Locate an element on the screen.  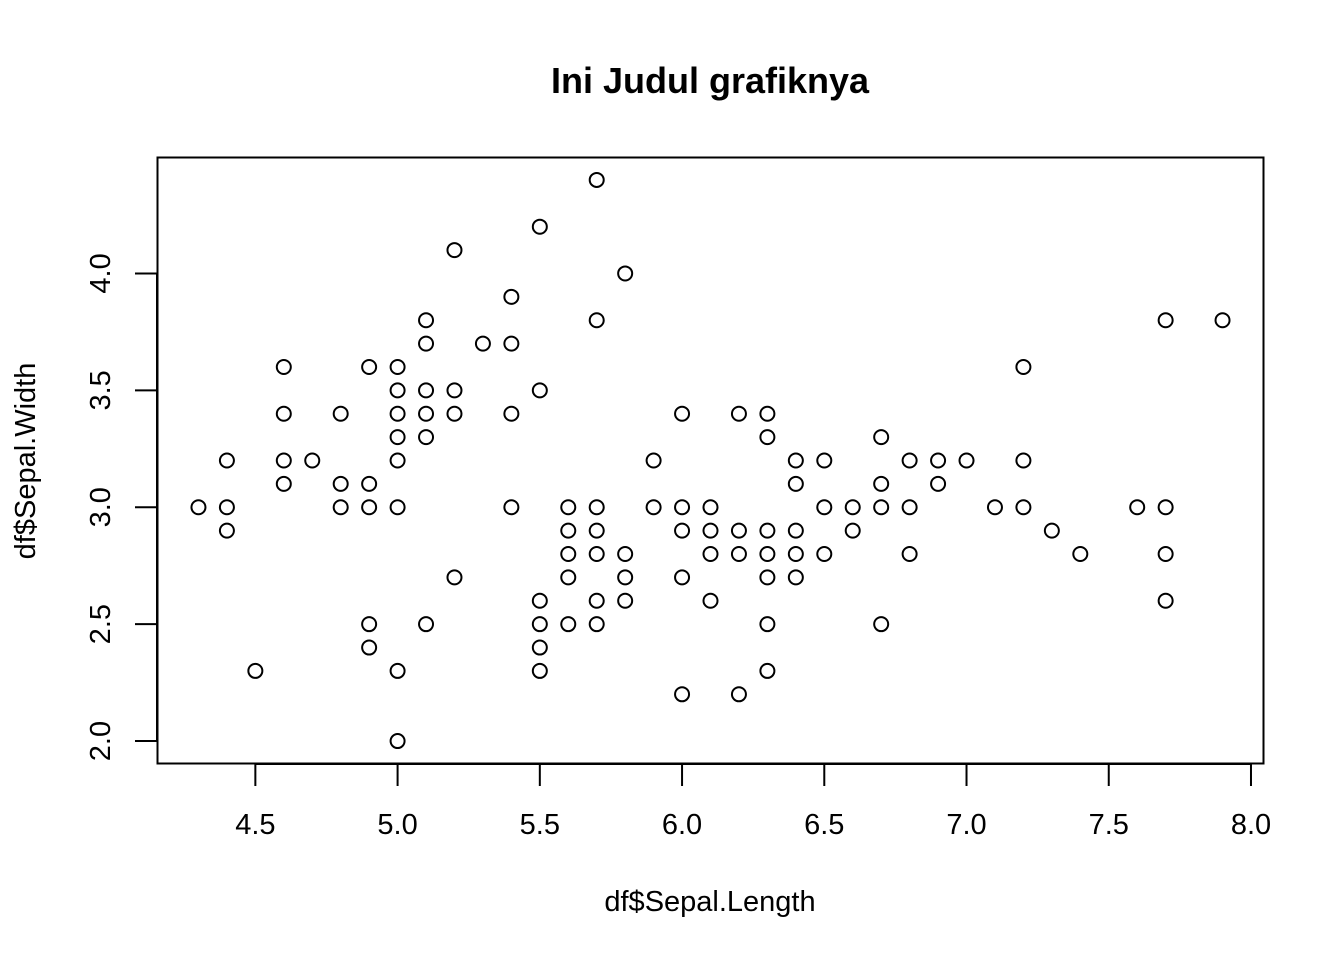
x-tick-label: 5.5 is located at coordinates (540, 825).